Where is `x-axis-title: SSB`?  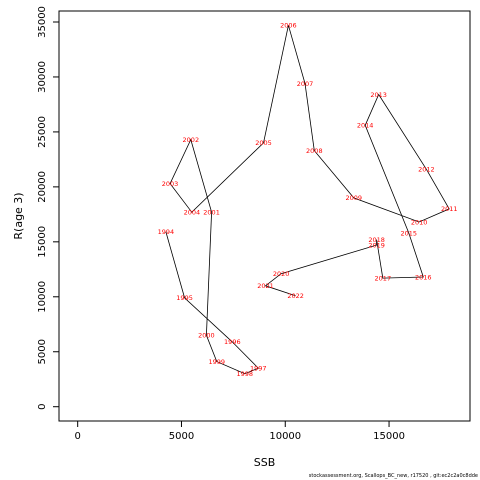
x-axis-title: SSB is located at coordinates (265, 462).